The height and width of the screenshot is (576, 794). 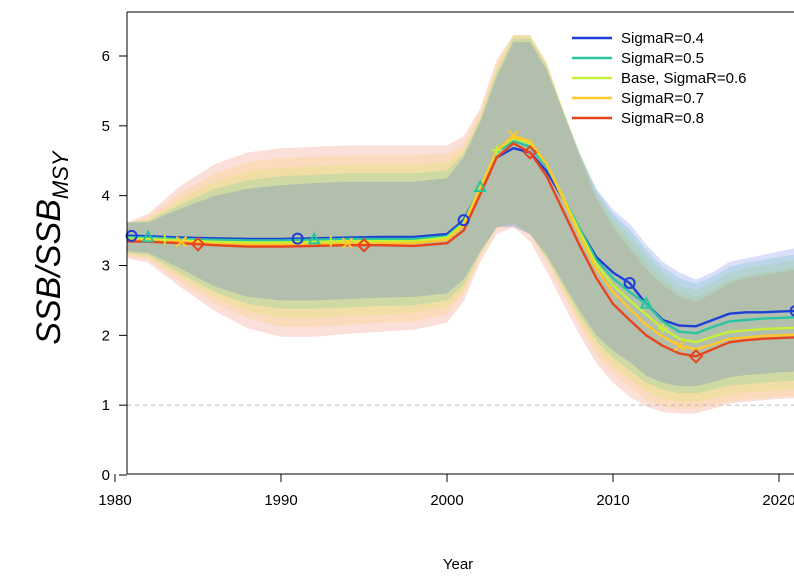 What do you see at coordinates (106, 475) in the screenshot?
I see `y-tick-label: 0` at bounding box center [106, 475].